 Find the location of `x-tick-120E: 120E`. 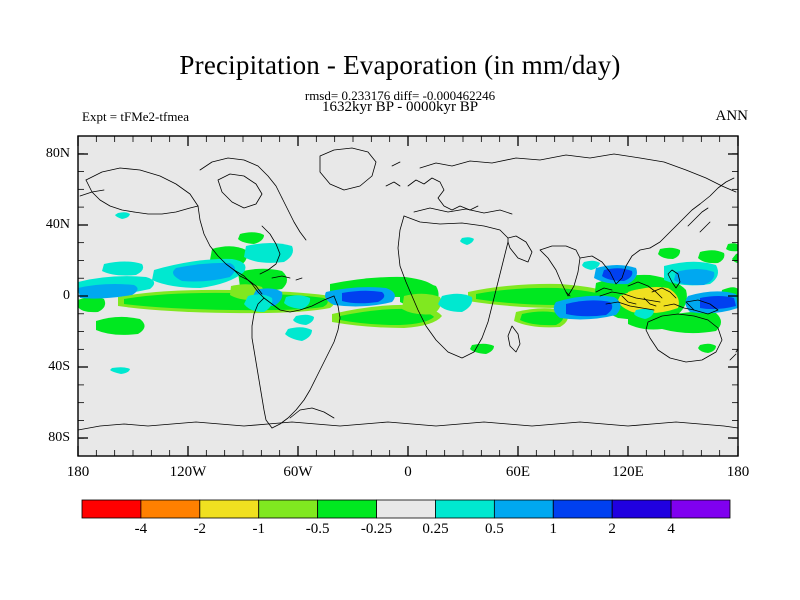

x-tick-120E: 120E is located at coordinates (628, 472).